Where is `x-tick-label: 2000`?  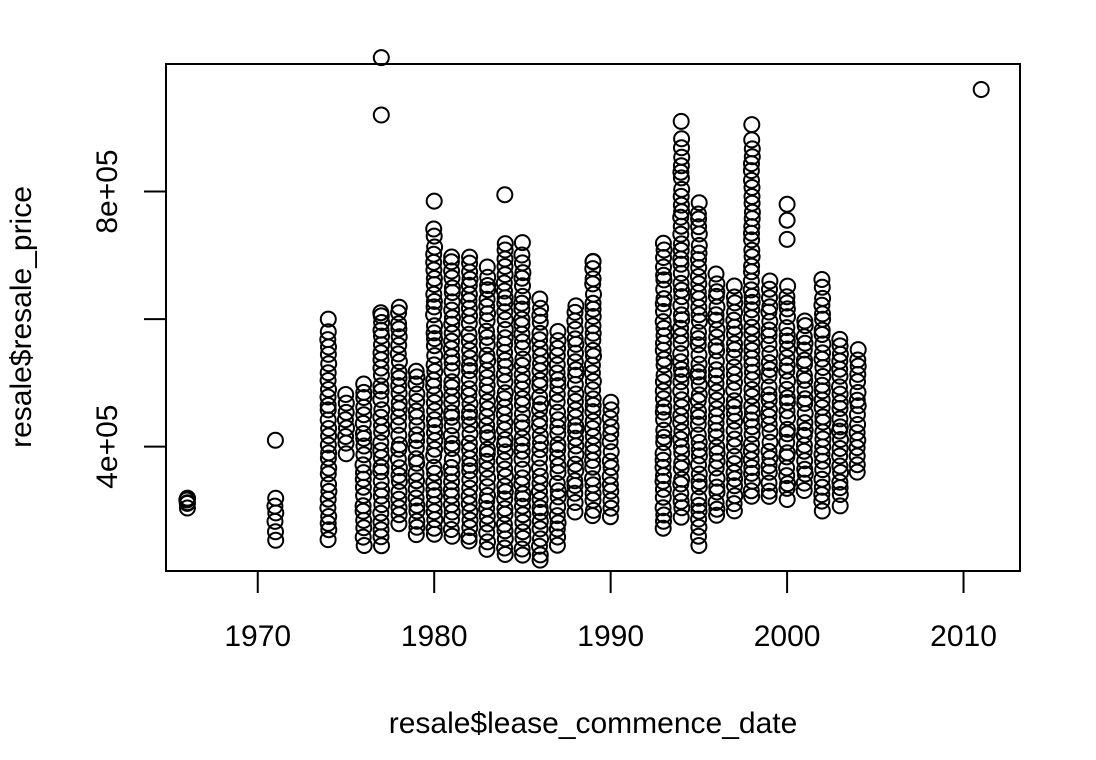 x-tick-label: 2000 is located at coordinates (787, 636).